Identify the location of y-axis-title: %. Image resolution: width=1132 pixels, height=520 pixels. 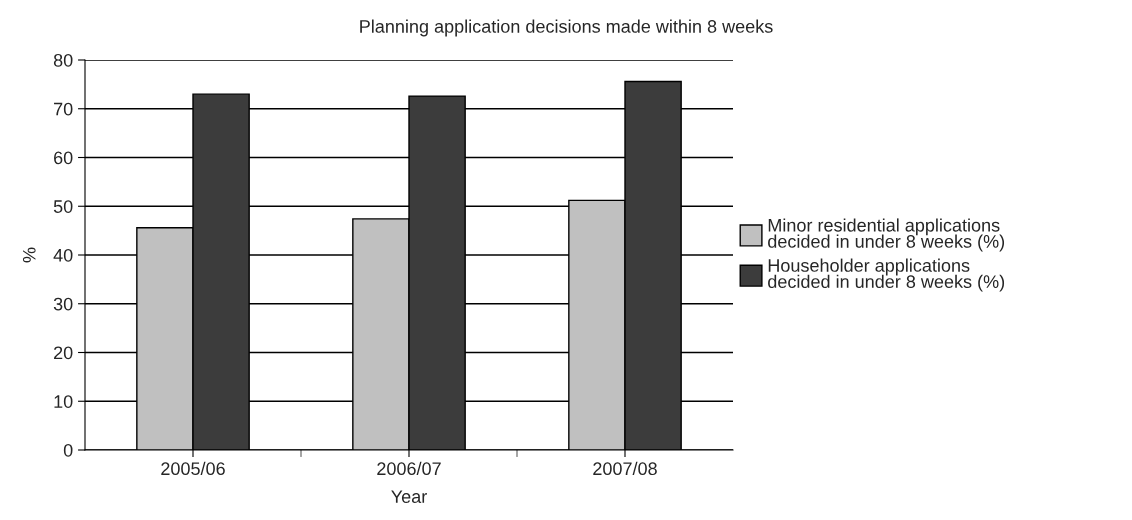
(29, 255).